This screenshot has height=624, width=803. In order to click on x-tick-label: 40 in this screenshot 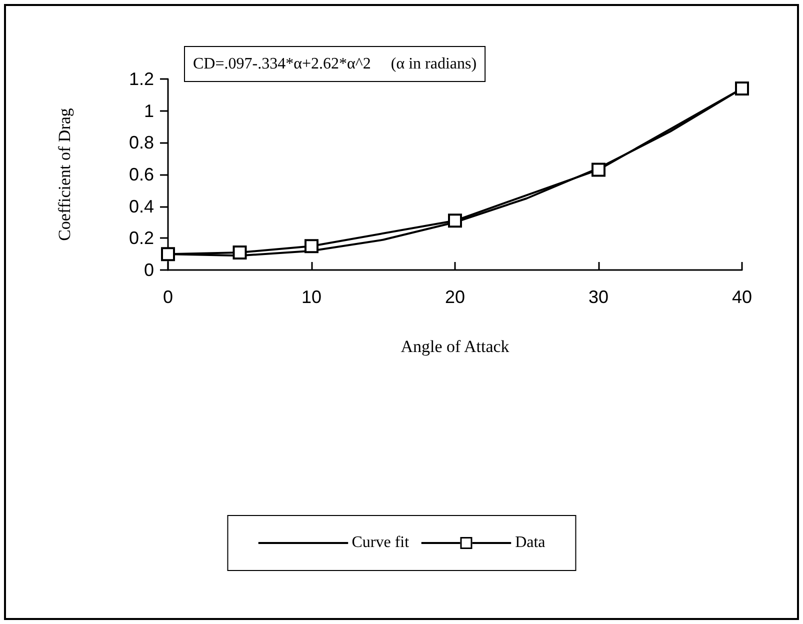, I will do `click(742, 297)`.